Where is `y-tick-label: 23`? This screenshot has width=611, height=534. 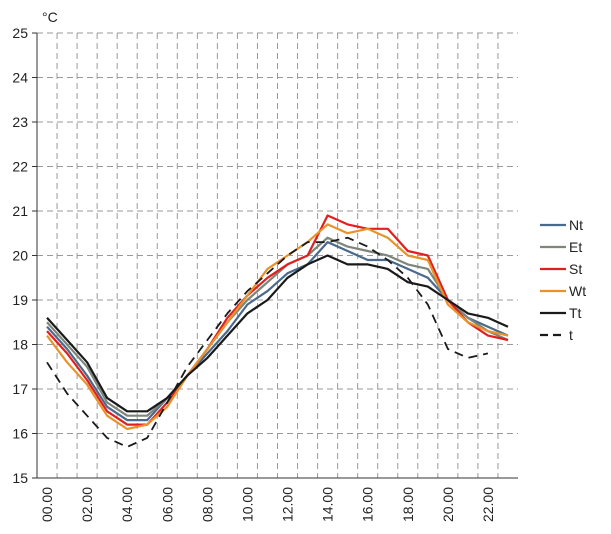 y-tick-label: 23 is located at coordinates (20, 122).